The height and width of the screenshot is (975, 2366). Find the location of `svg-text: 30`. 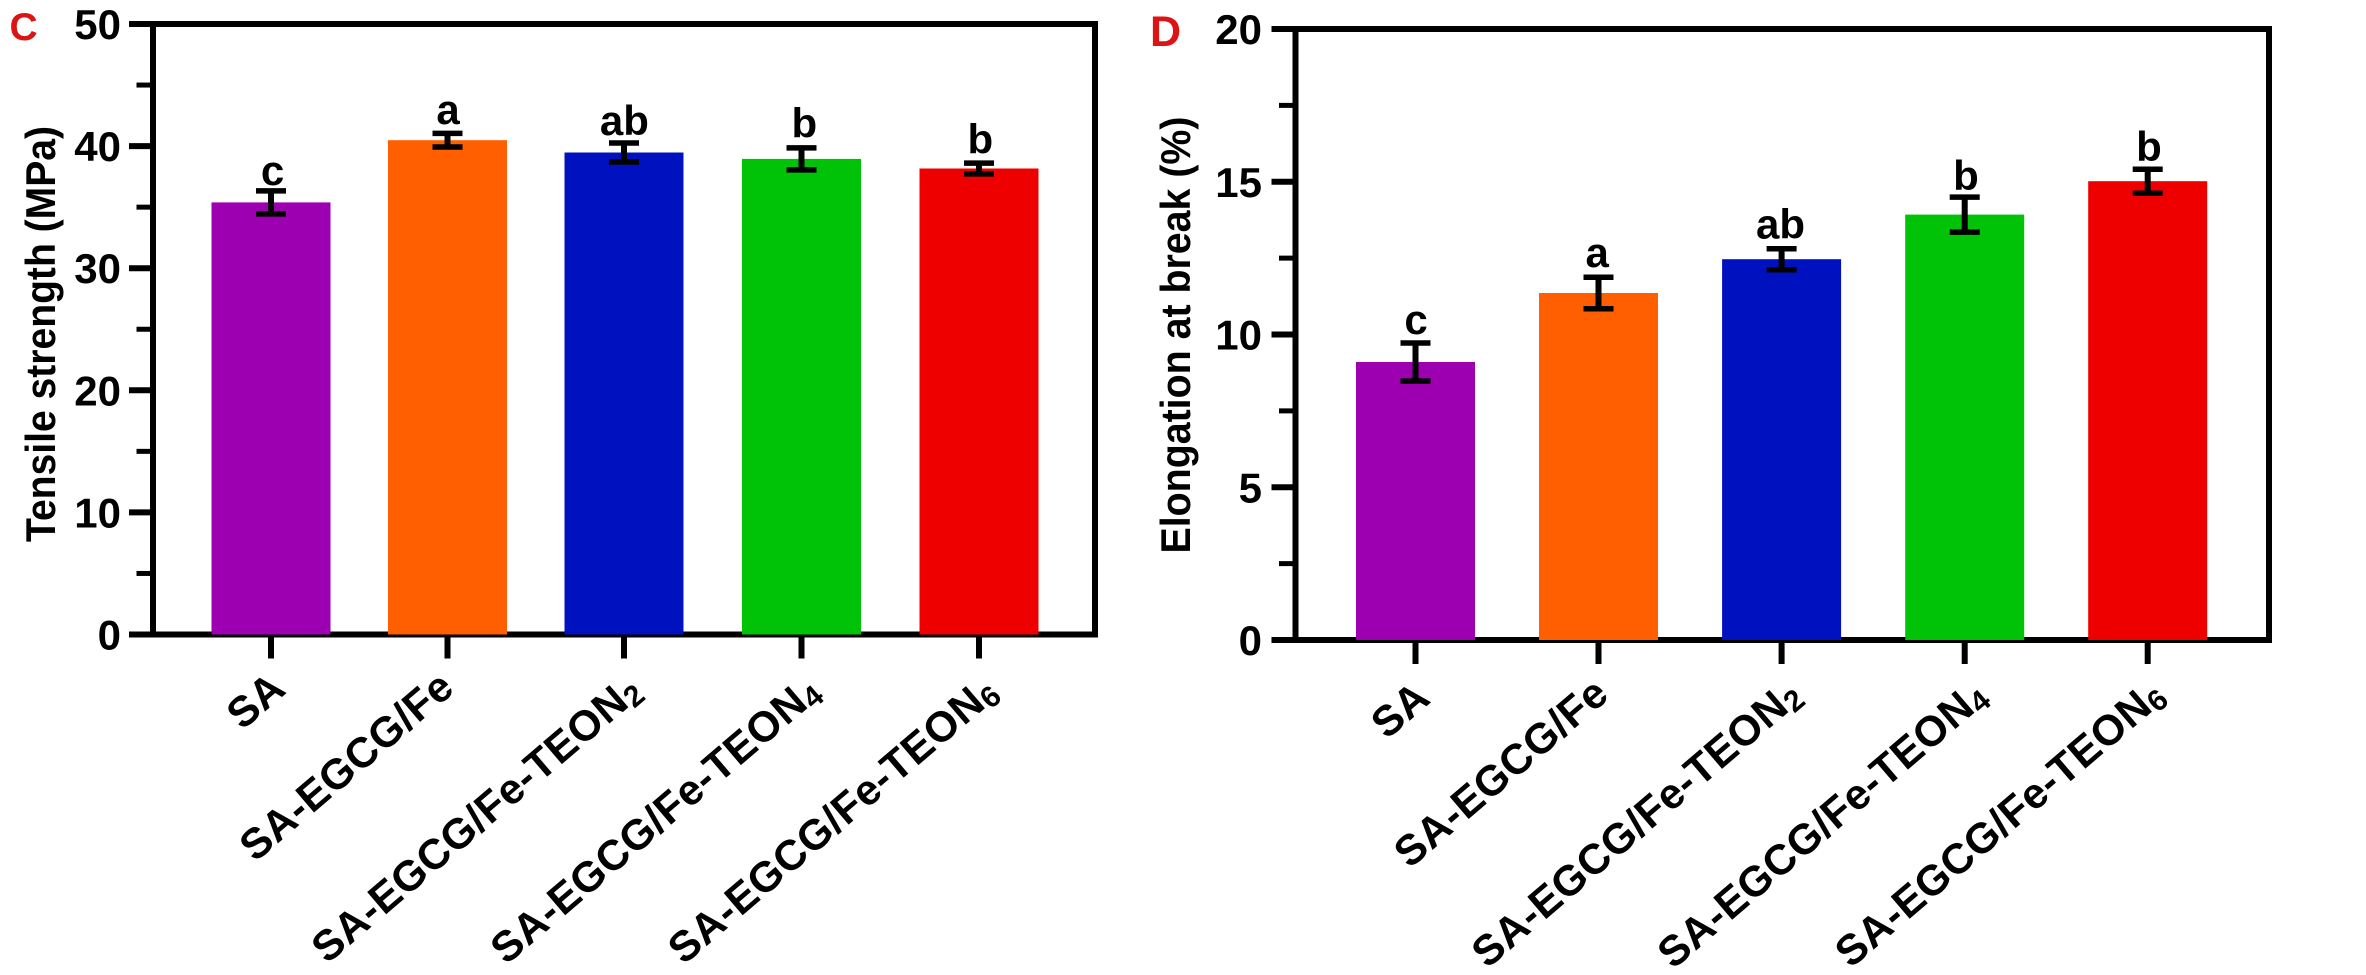

svg-text: 30 is located at coordinates (97, 268).